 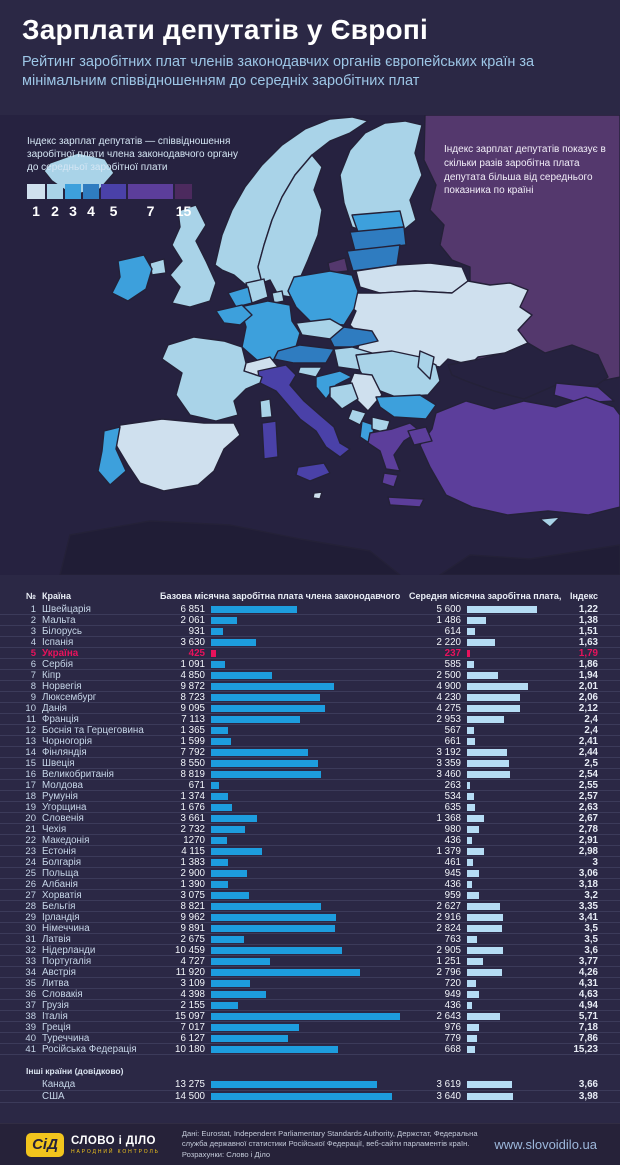 I want to click on row-base-value: 4 727, so click(x=192, y=961).